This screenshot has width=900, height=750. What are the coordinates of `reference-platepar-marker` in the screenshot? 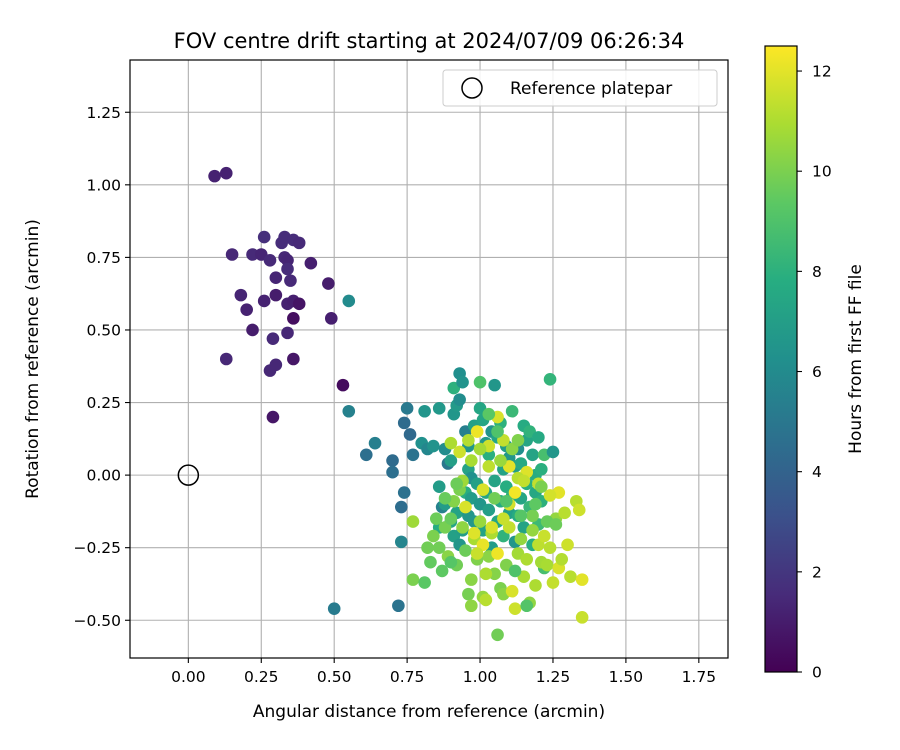 It's located at (188, 475).